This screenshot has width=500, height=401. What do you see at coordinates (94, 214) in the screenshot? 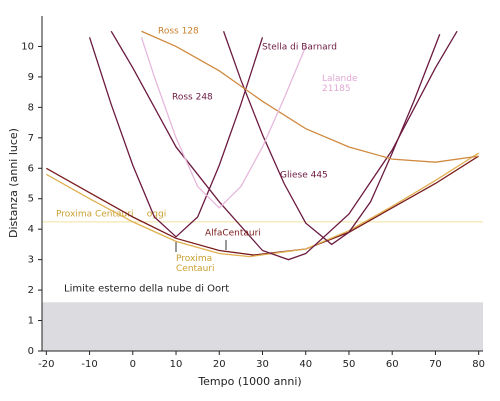
I see `reference-label: Proxima Centauri` at bounding box center [94, 214].